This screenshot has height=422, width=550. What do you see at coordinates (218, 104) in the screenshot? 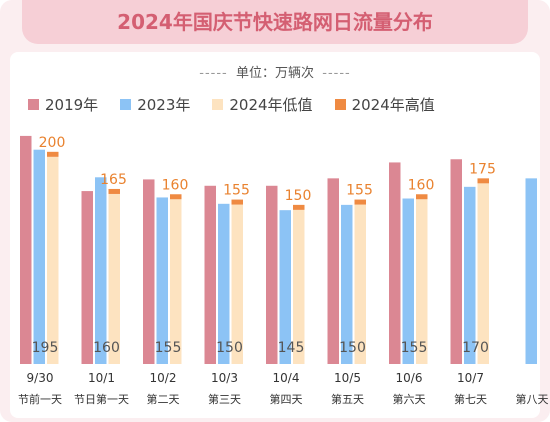
I see `legend-swatch-2024-low` at bounding box center [218, 104].